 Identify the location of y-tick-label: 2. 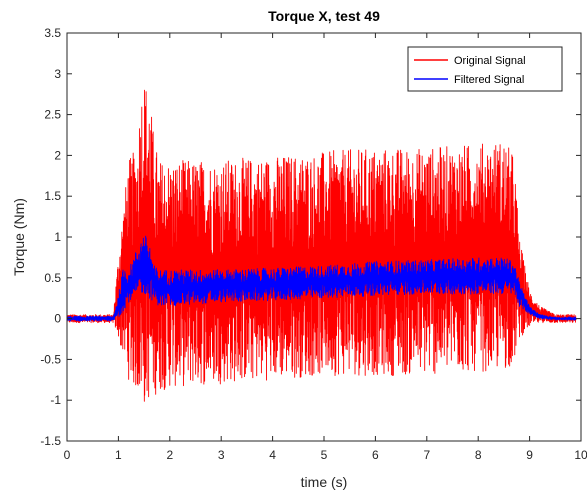
(57, 155).